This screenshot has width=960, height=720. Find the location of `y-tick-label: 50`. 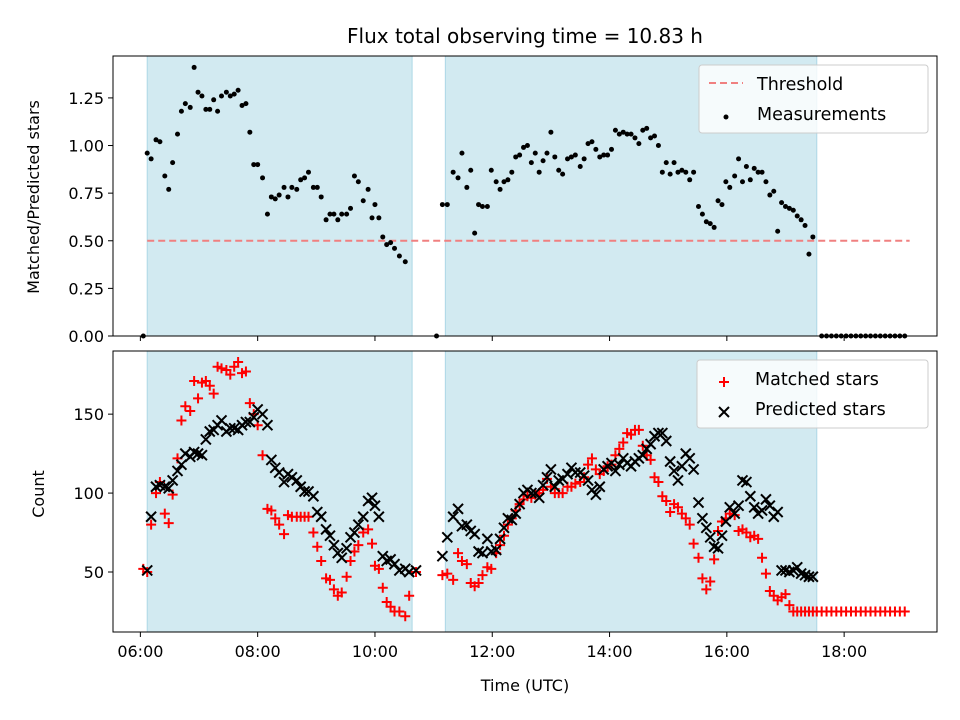

y-tick-label: 50 is located at coordinates (94, 572).